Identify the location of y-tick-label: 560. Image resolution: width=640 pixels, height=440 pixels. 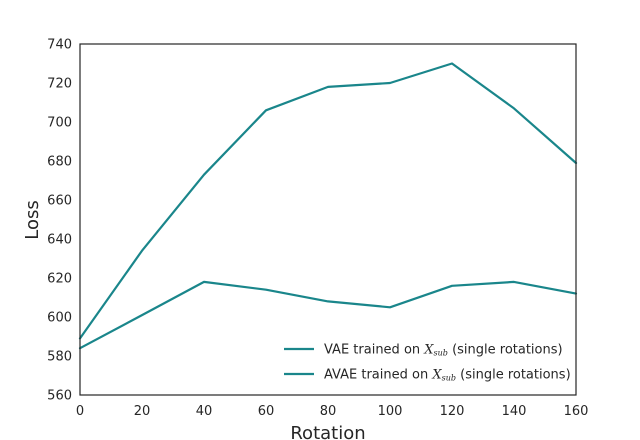
(59, 396).